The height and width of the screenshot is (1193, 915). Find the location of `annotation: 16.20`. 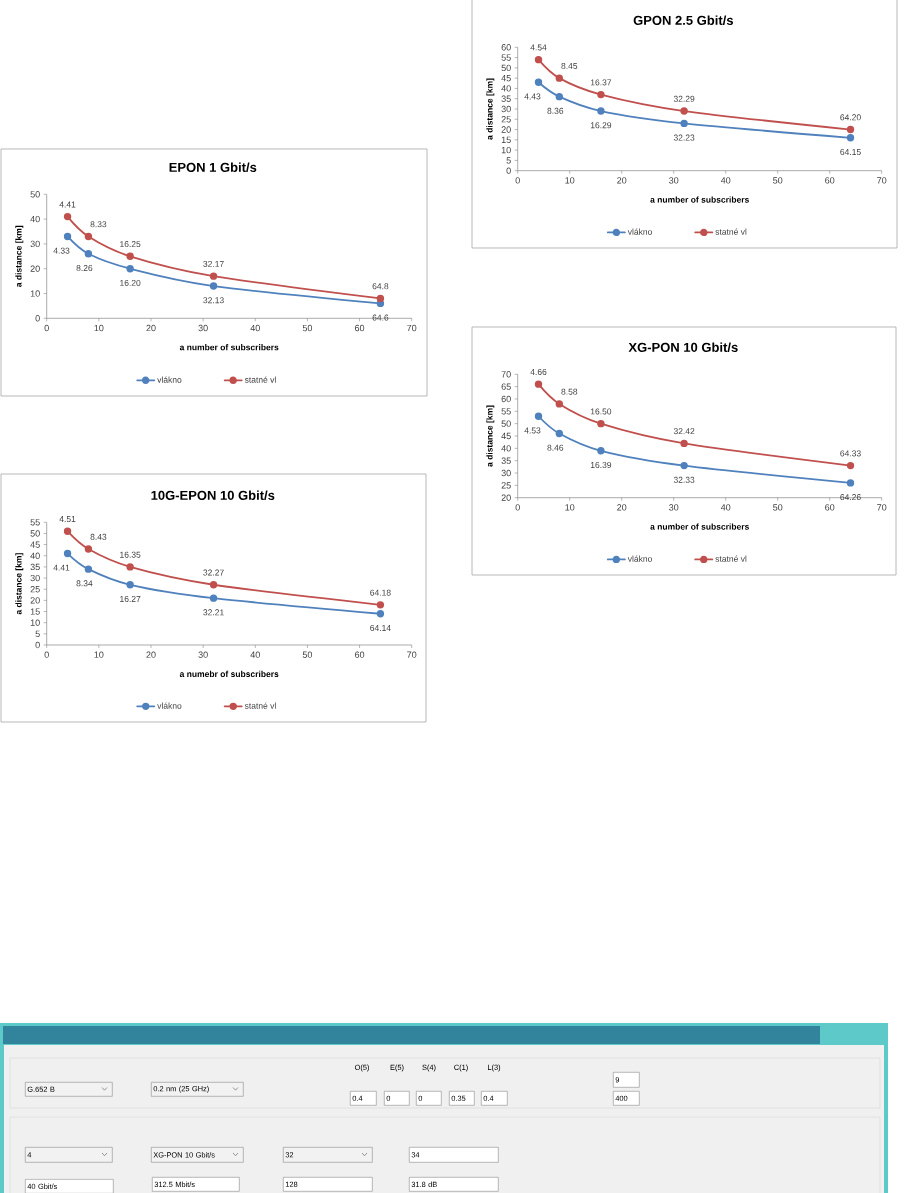

annotation: 16.20 is located at coordinates (130, 282).